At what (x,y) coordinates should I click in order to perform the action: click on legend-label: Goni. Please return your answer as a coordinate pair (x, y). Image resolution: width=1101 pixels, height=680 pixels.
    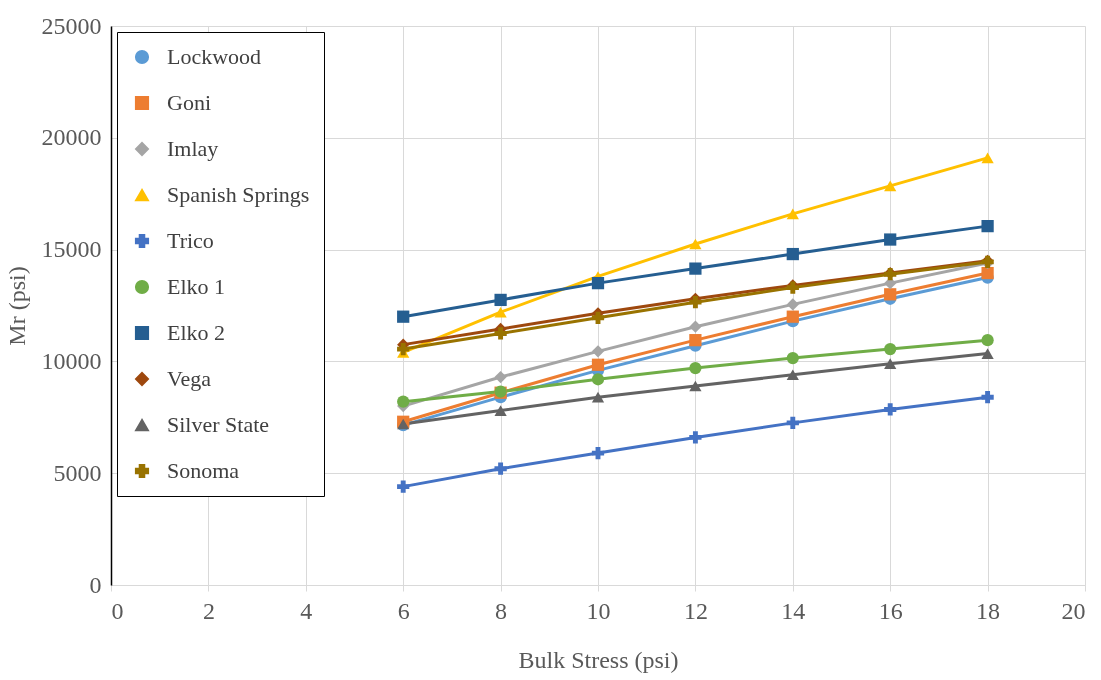
    Looking at the image, I should click on (189, 102).